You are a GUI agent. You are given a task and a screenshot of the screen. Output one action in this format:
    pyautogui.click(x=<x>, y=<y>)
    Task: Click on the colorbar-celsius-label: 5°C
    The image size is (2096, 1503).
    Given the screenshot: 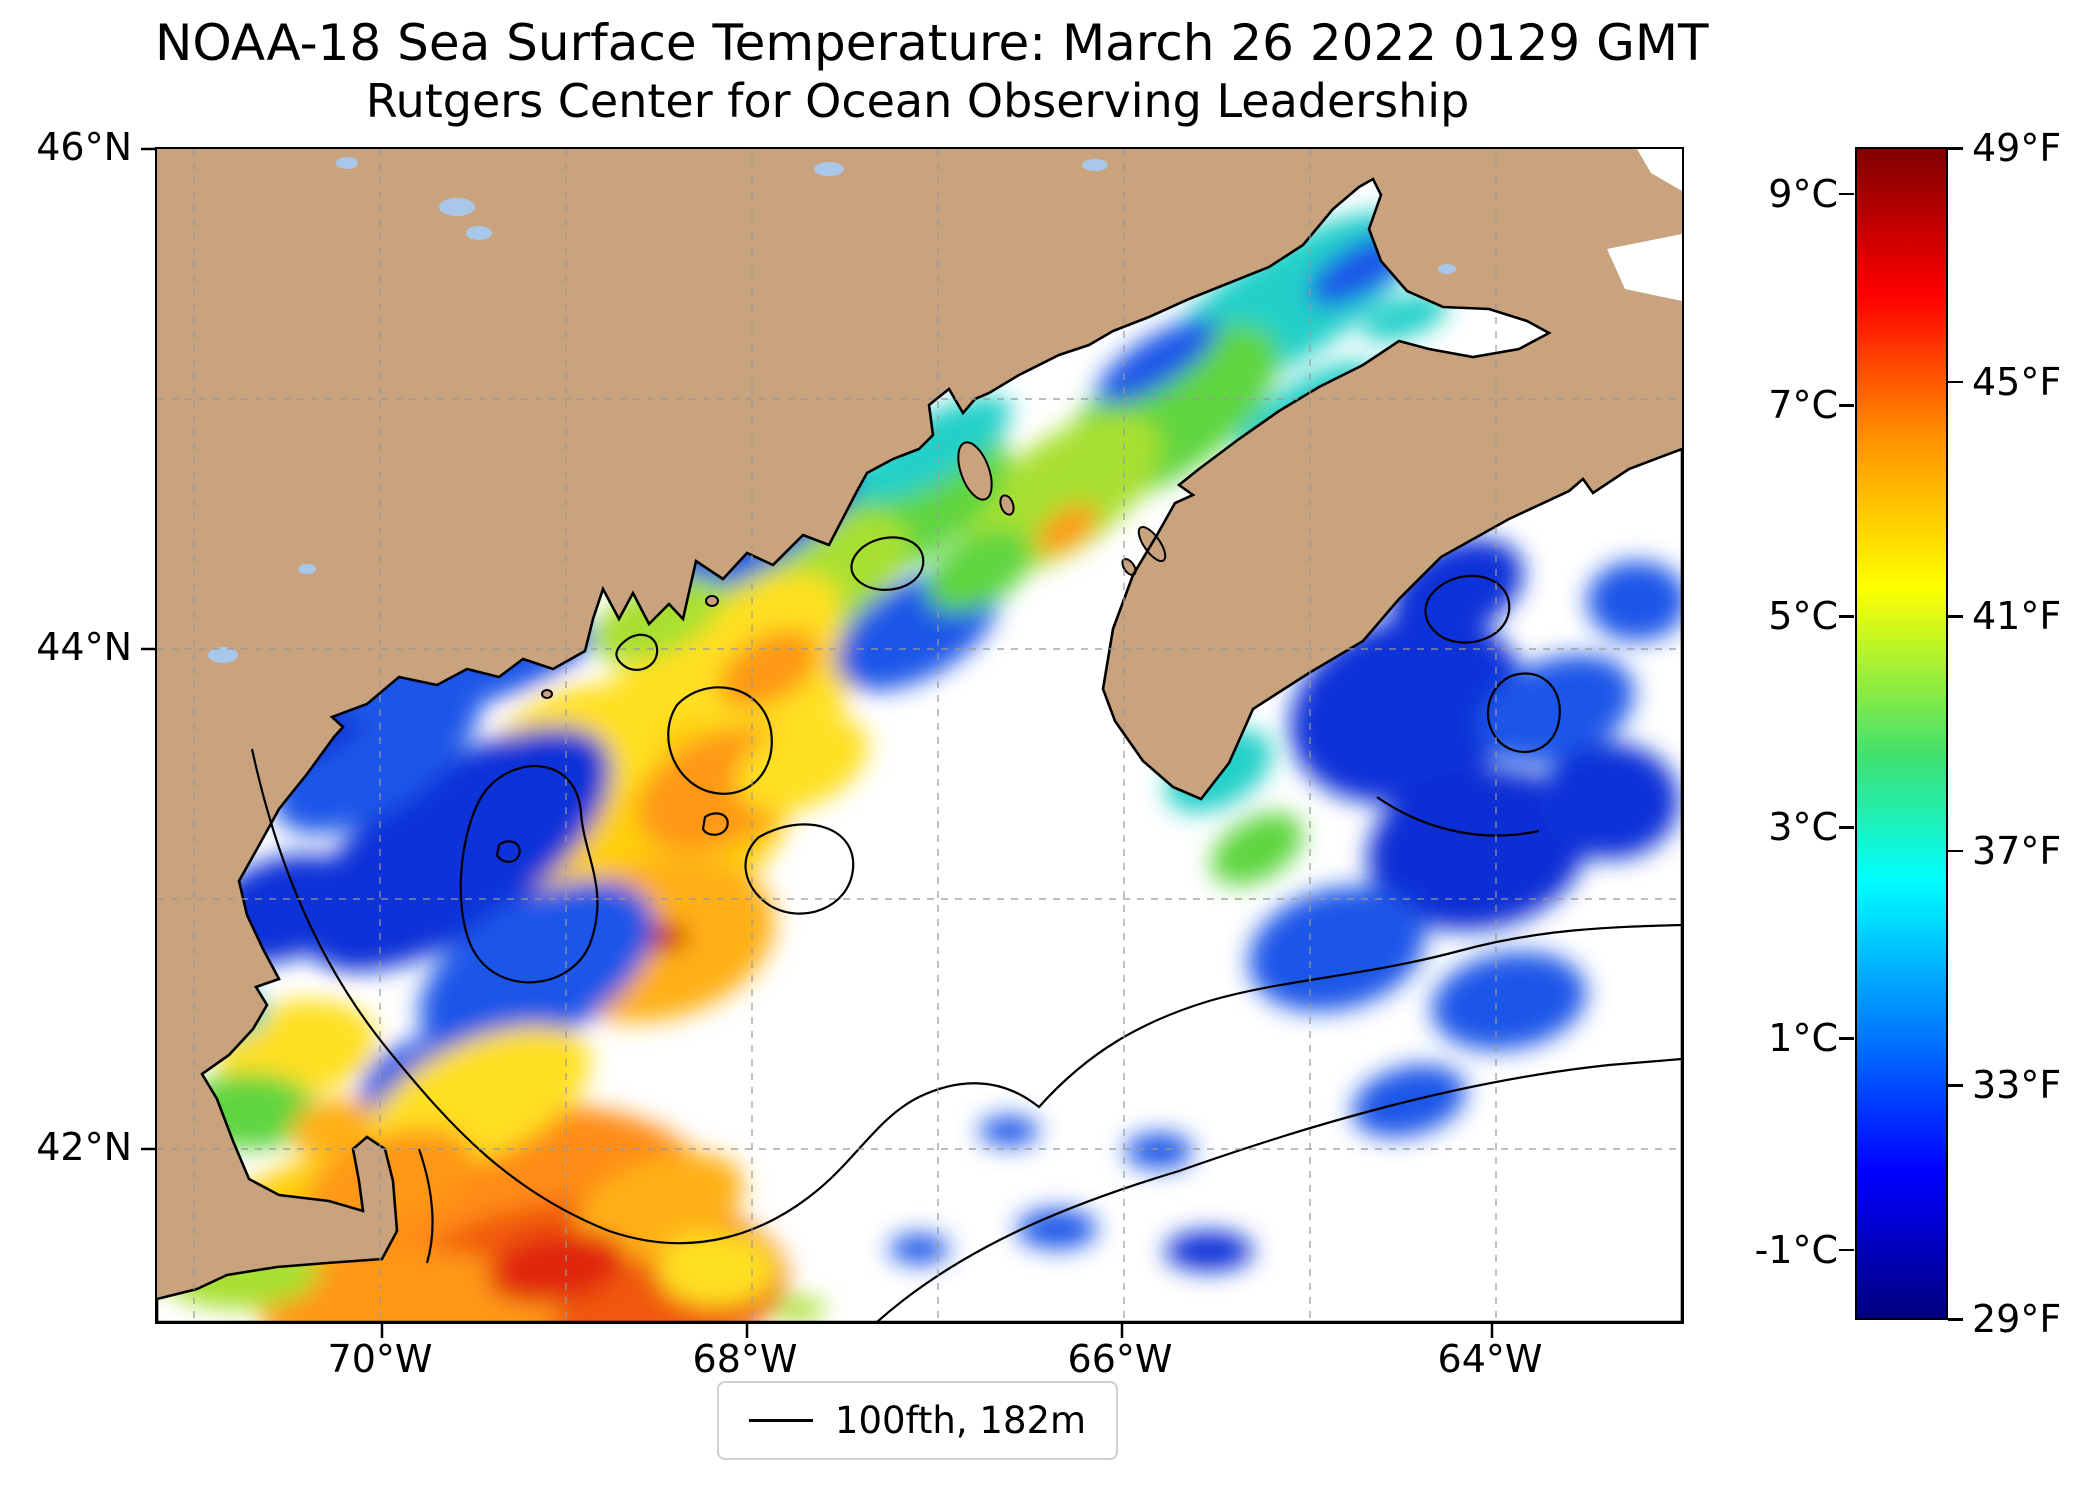 What is the action you would take?
    pyautogui.click(x=1803, y=616)
    